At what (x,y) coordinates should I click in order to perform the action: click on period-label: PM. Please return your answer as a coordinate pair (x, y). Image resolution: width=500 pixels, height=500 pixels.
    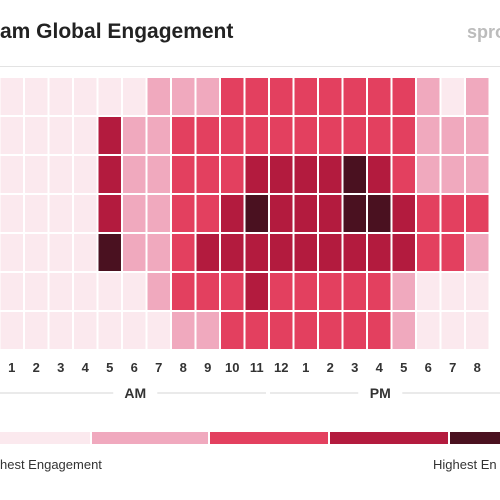
    Looking at the image, I should click on (380, 393).